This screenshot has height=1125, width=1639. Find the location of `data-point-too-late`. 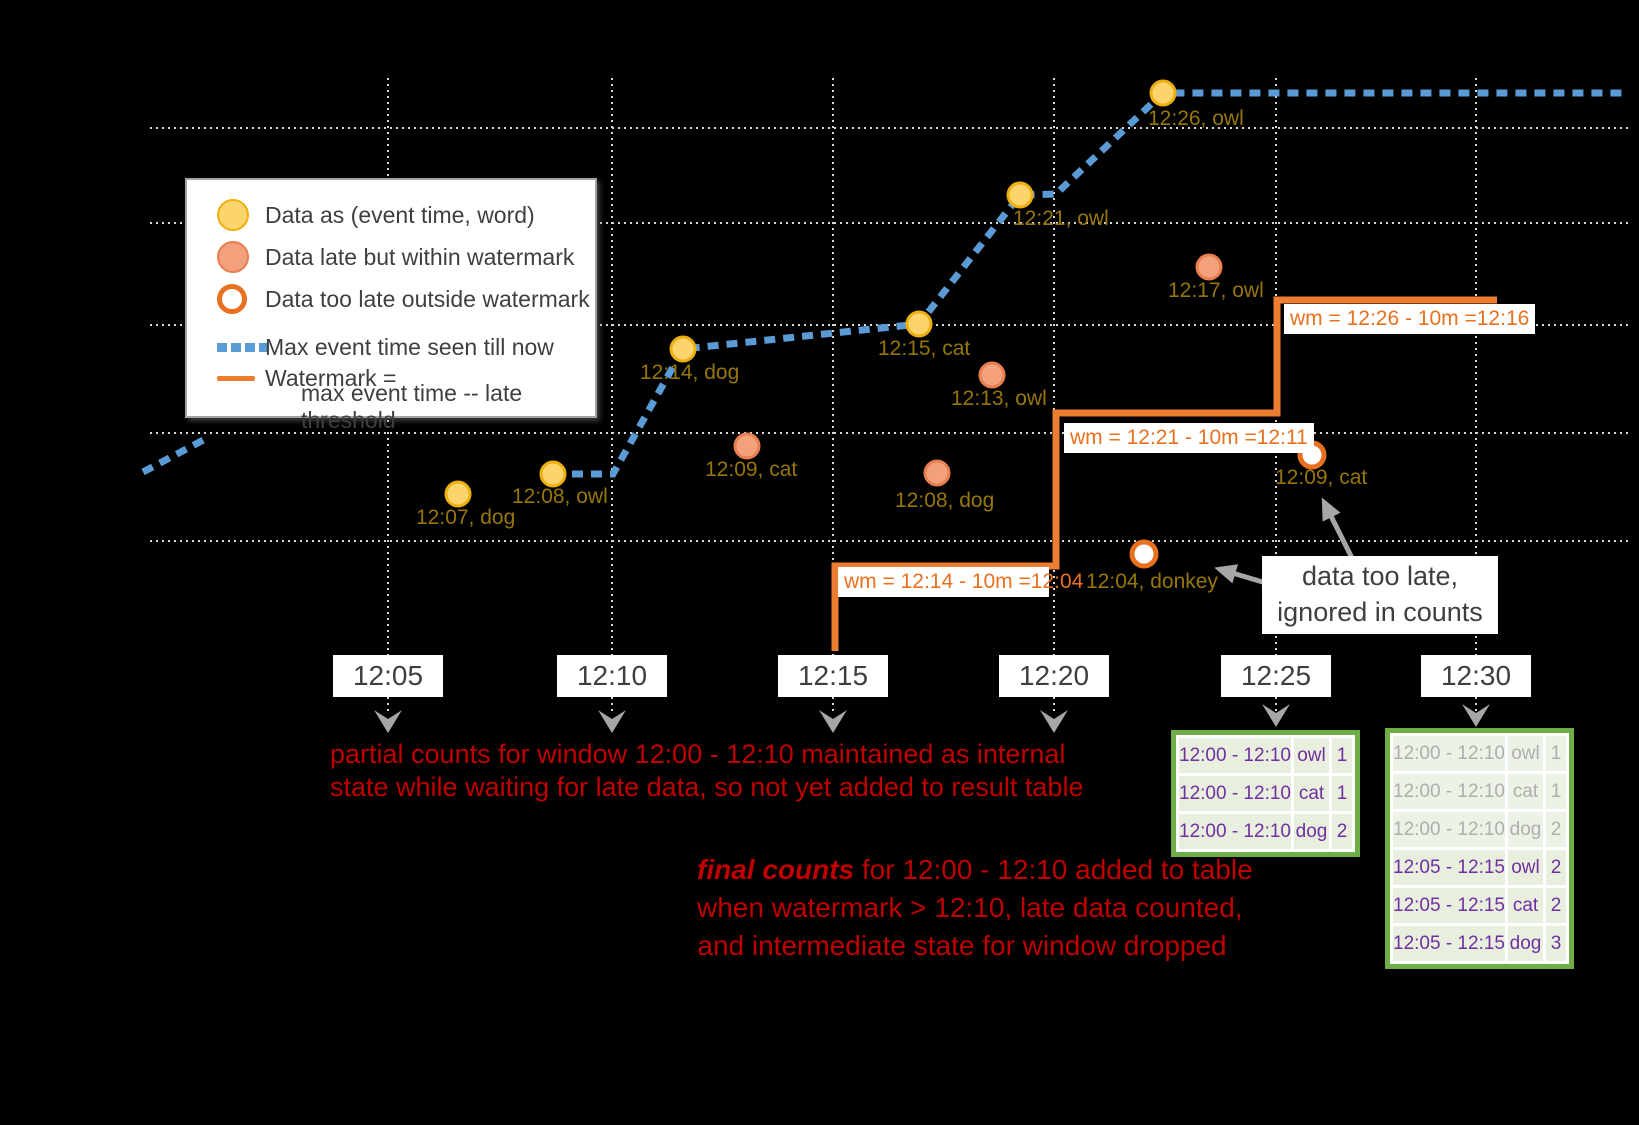

data-point-too-late is located at coordinates (1144, 554).